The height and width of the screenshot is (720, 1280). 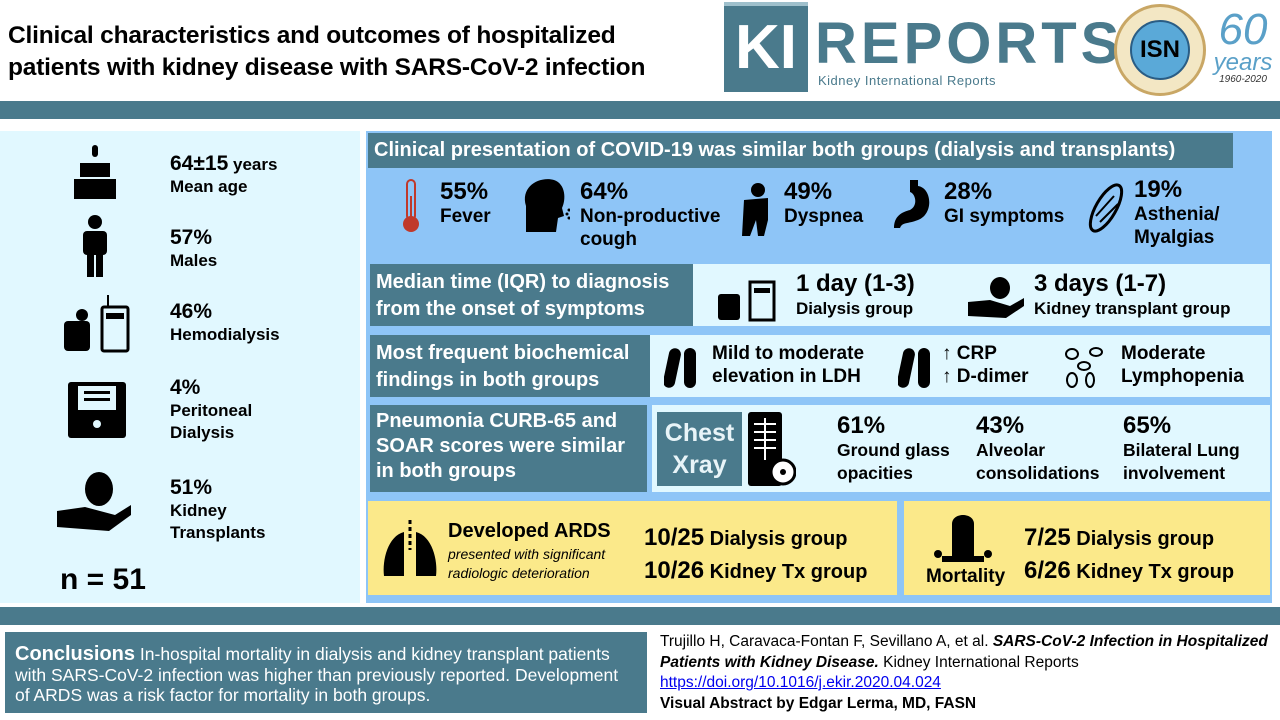 What do you see at coordinates (529, 531) in the screenshot?
I see `ards-title: Developed ARDS` at bounding box center [529, 531].